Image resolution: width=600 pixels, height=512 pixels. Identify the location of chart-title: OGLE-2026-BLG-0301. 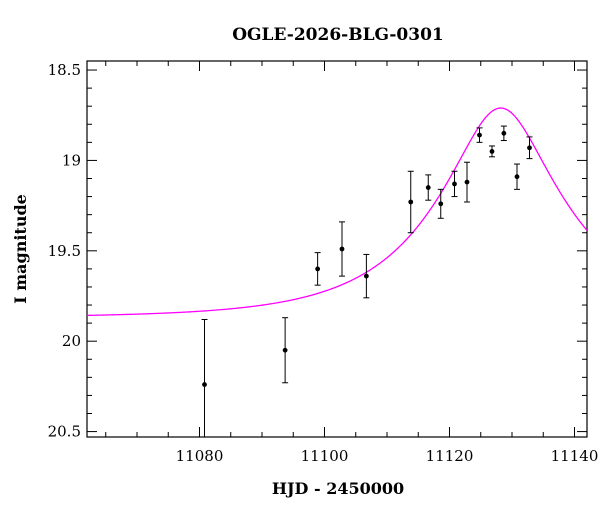
(338, 35).